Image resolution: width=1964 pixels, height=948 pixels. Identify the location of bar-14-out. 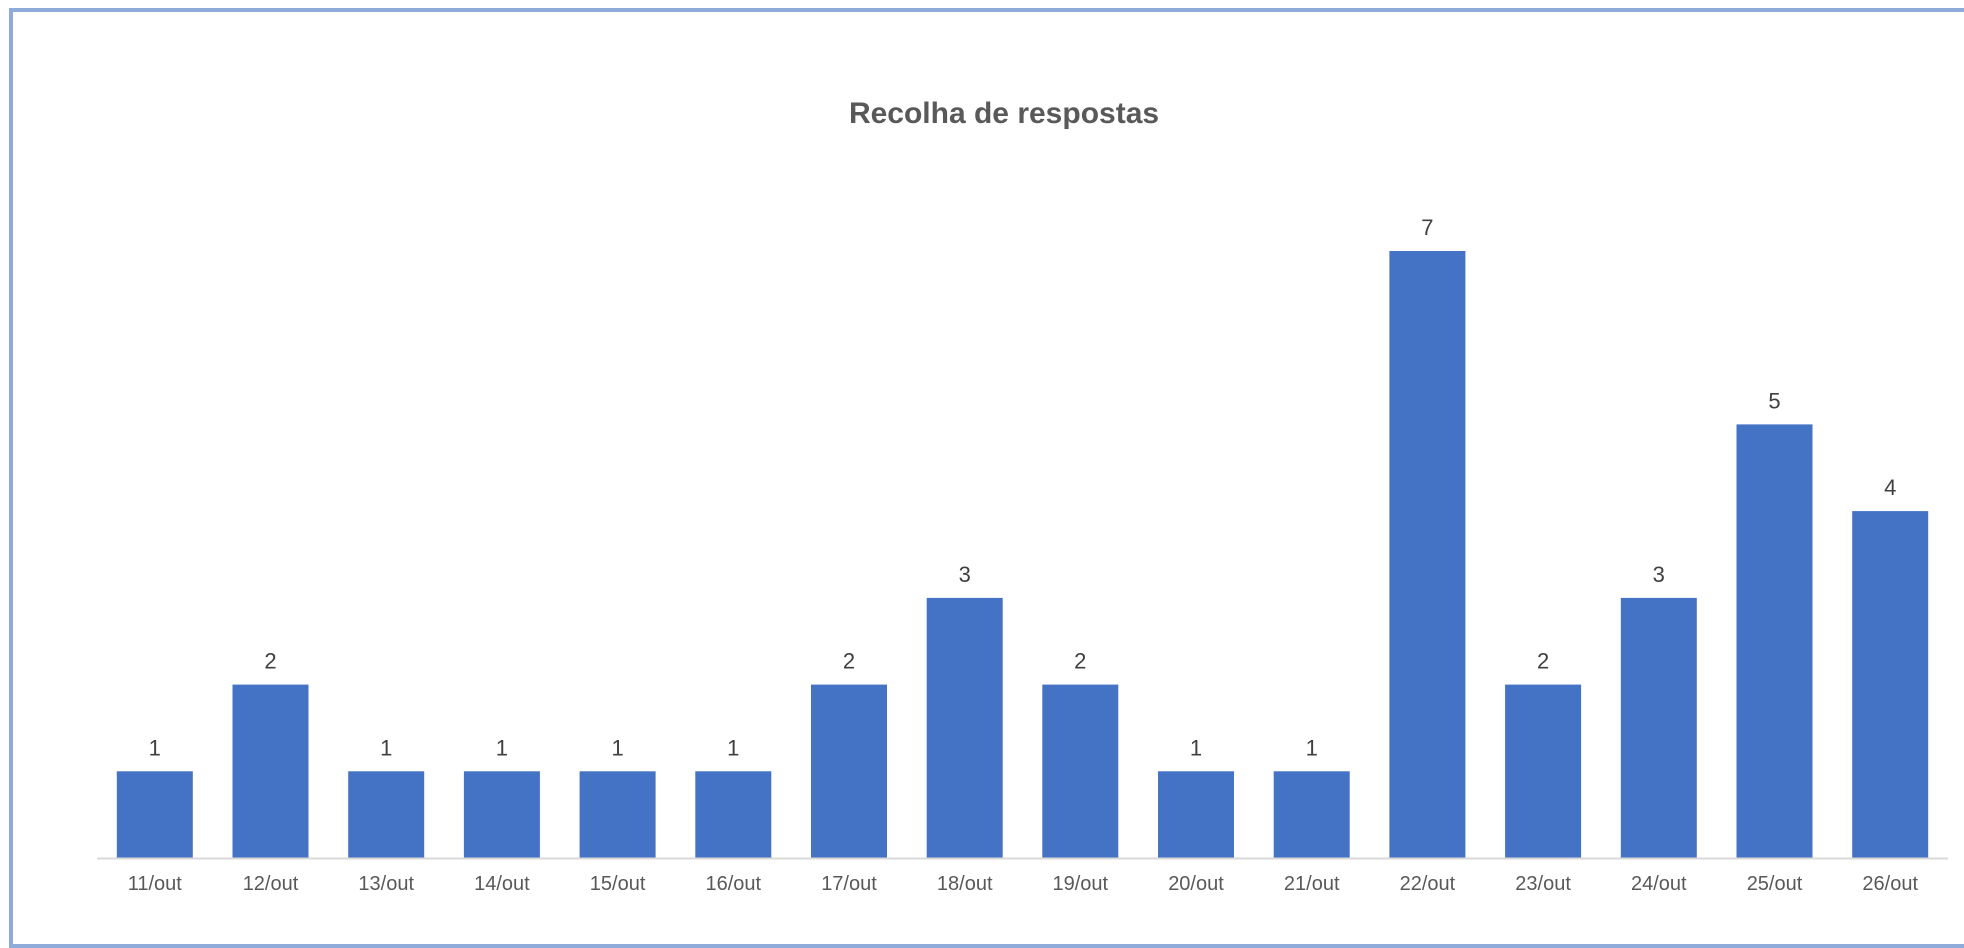
(501, 814).